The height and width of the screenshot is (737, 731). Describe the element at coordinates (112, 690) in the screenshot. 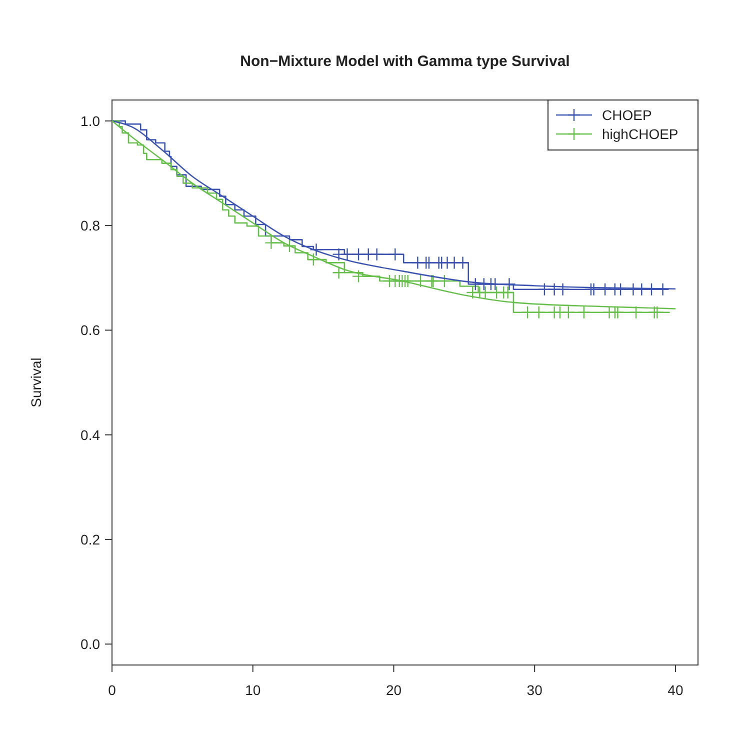

I see `x-tick-label: 0` at that location.